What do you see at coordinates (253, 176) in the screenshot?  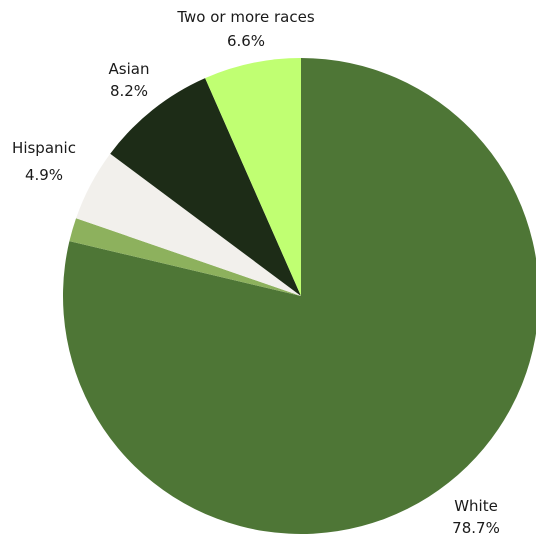 I see `pie-slice-two-or-more-races` at bounding box center [253, 176].